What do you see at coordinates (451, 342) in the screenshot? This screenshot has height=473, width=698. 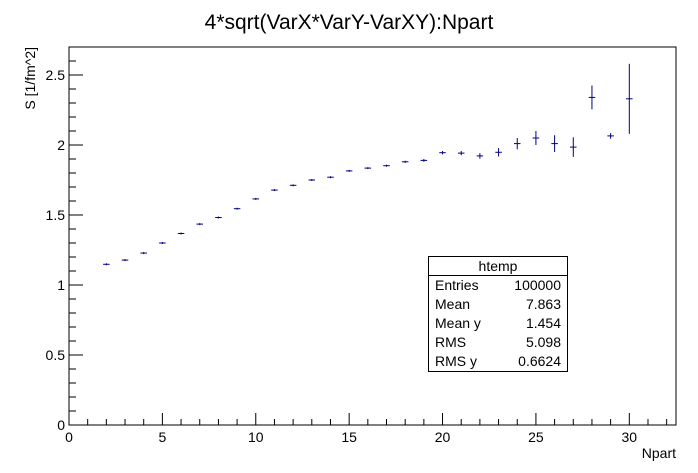 I see `stats-label: RMS` at bounding box center [451, 342].